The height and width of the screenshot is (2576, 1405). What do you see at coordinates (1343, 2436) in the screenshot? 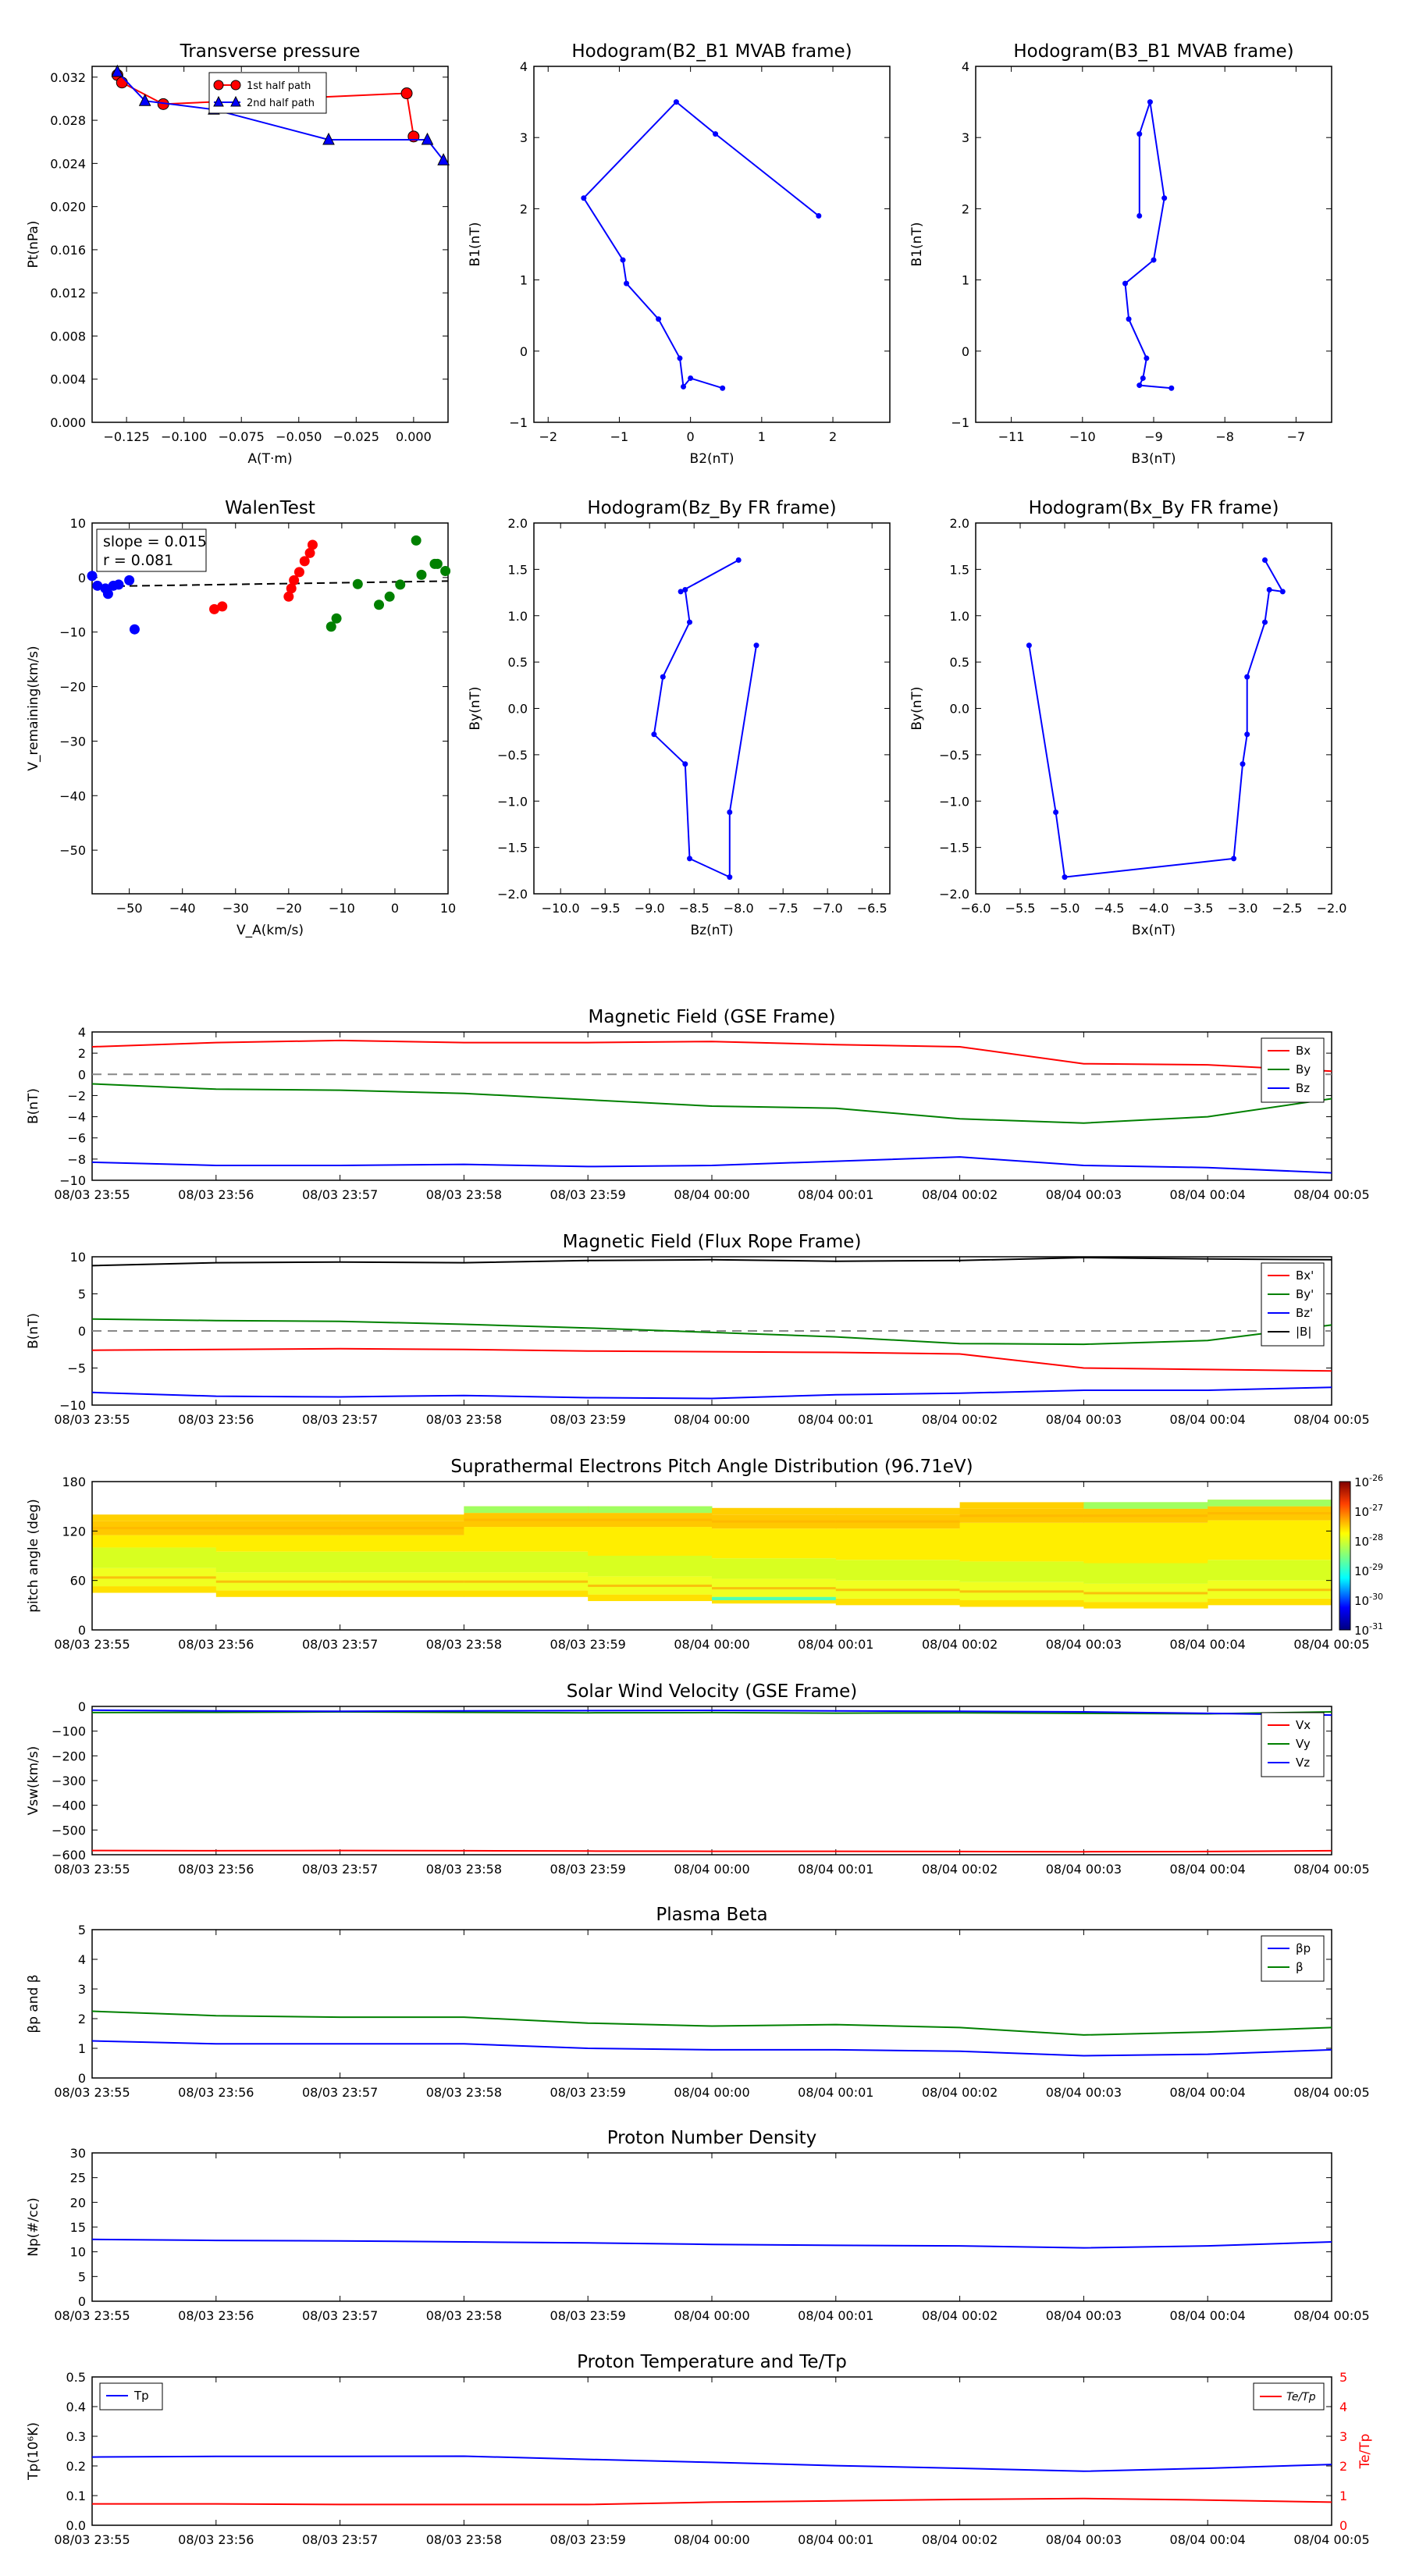
I see `tp-y2tick-label: 3` at bounding box center [1343, 2436].